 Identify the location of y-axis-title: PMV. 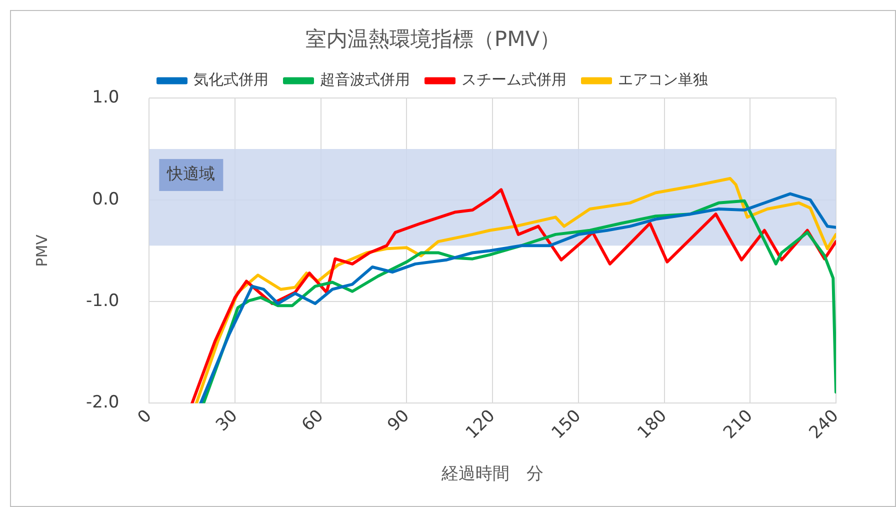
(41, 250).